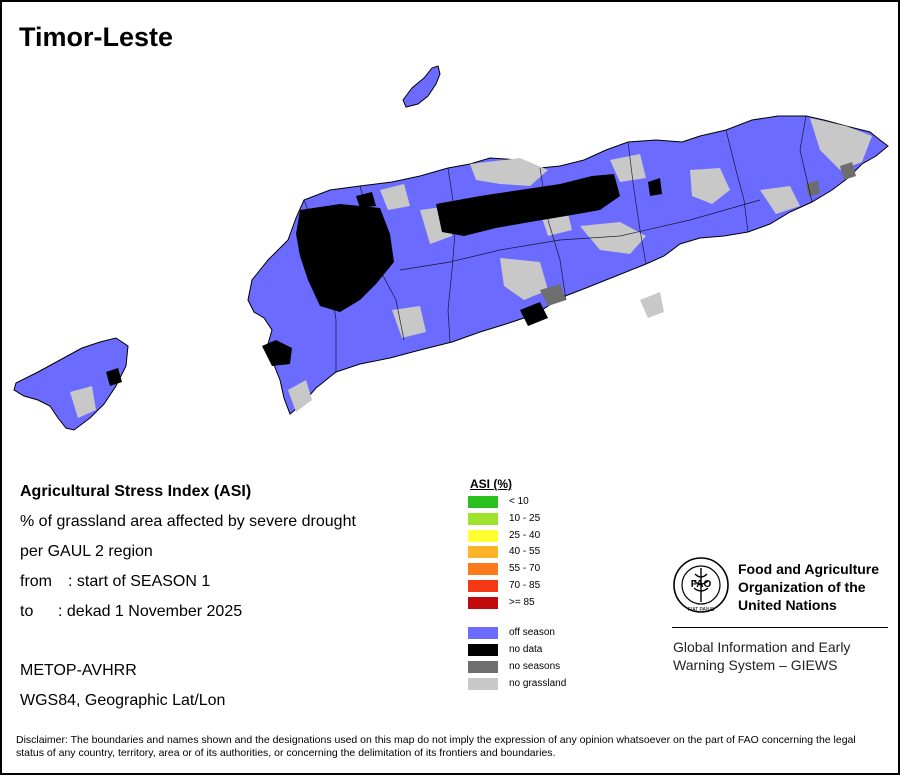 Image resolution: width=900 pixels, height=775 pixels. What do you see at coordinates (96, 37) in the screenshot?
I see `map-title: Timor-Leste` at bounding box center [96, 37].